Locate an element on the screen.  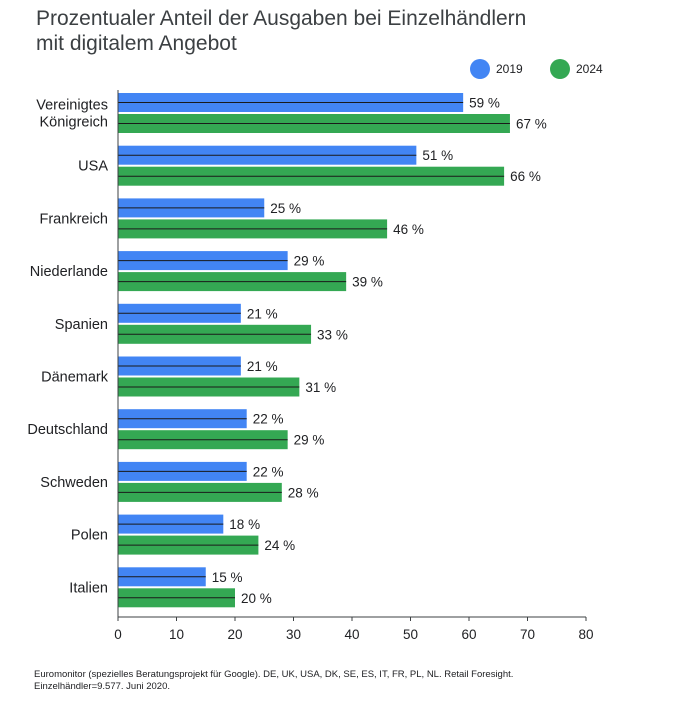
data-label: 51 % is located at coordinates (437, 155).